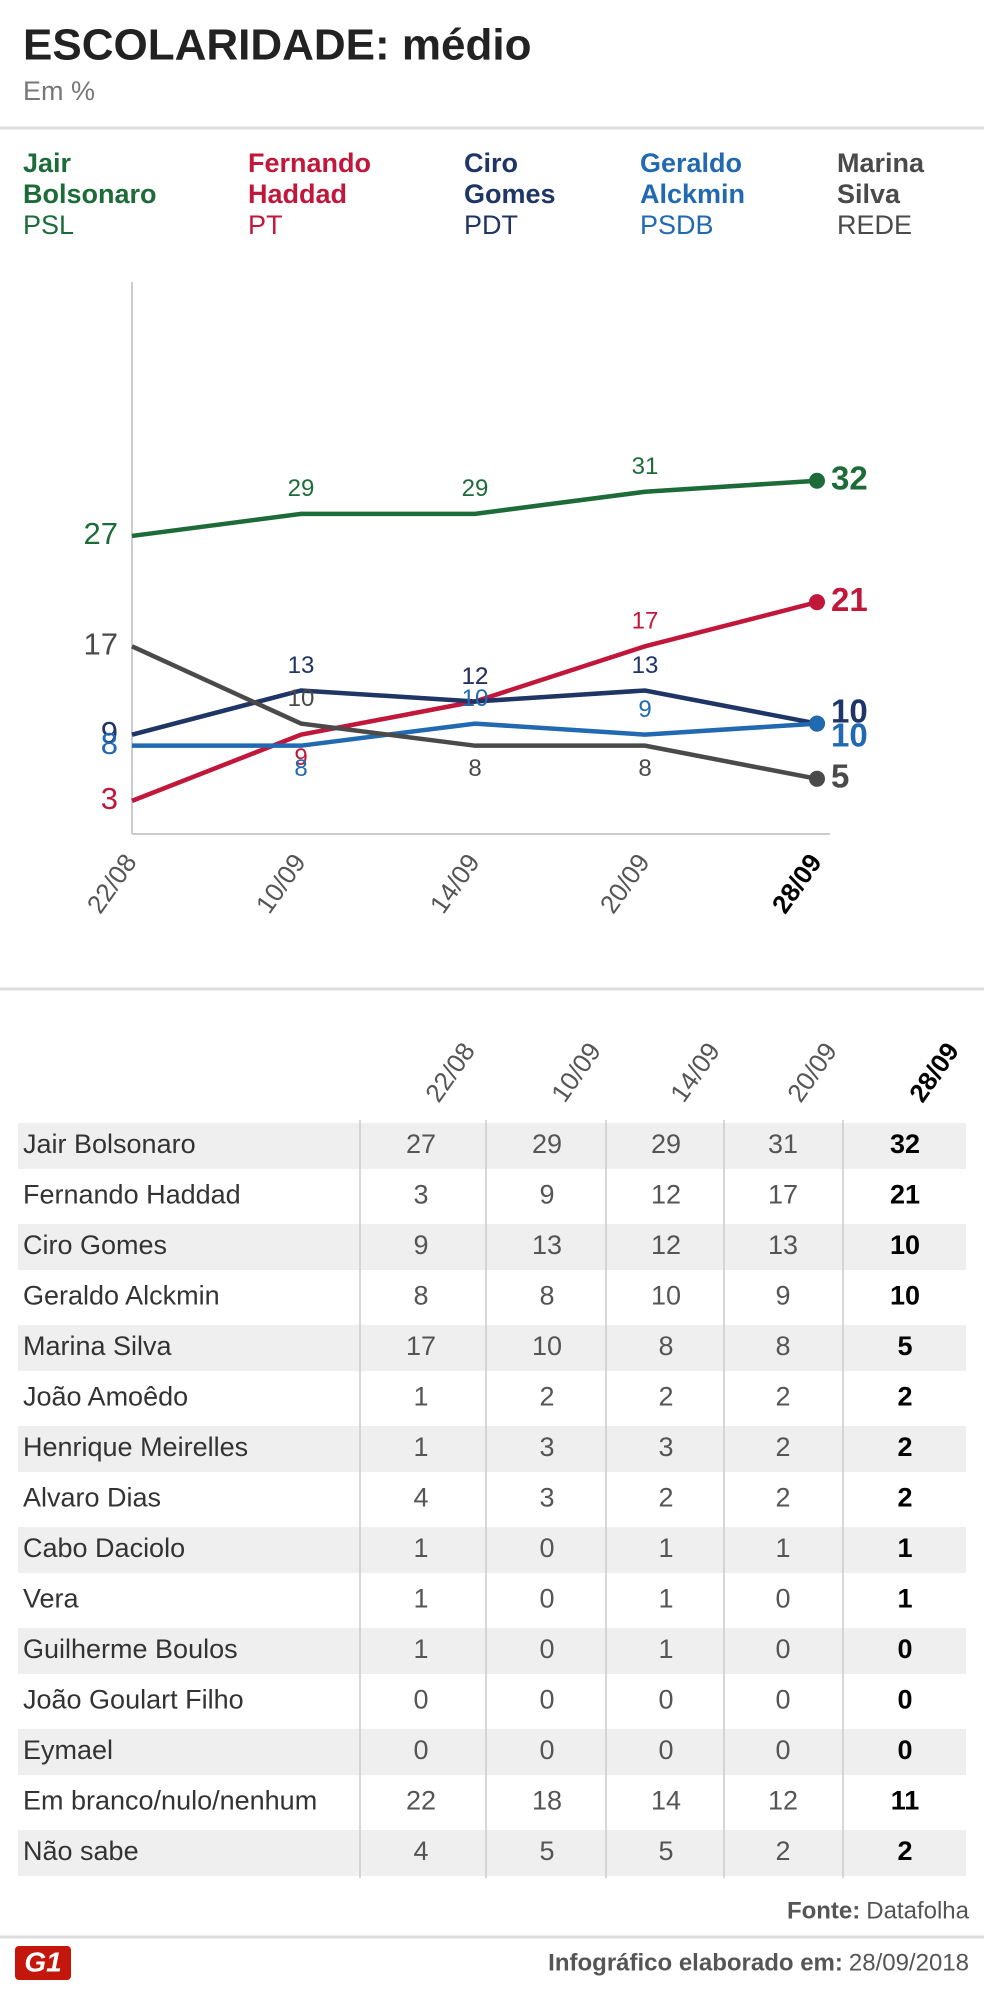 The width and height of the screenshot is (984, 2012). What do you see at coordinates (909, 1962) in the screenshot?
I see `footer-date: 28/09/2018` at bounding box center [909, 1962].